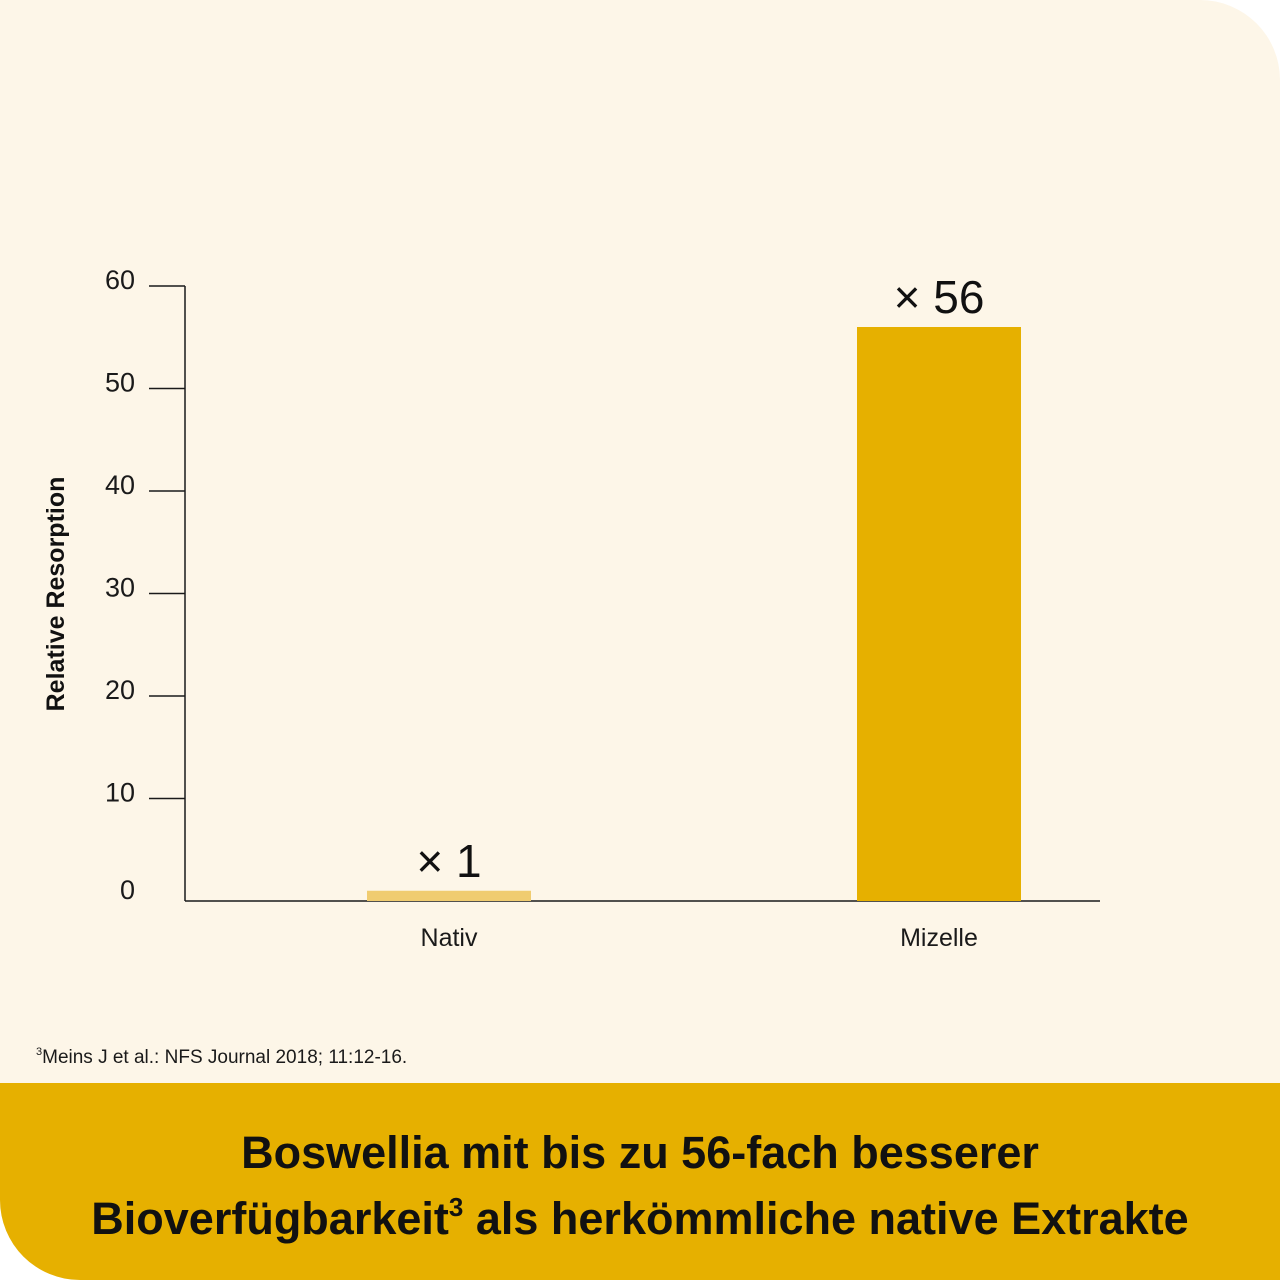  Describe the element at coordinates (449, 938) in the screenshot. I see `category-label-nativ: Nativ` at that location.